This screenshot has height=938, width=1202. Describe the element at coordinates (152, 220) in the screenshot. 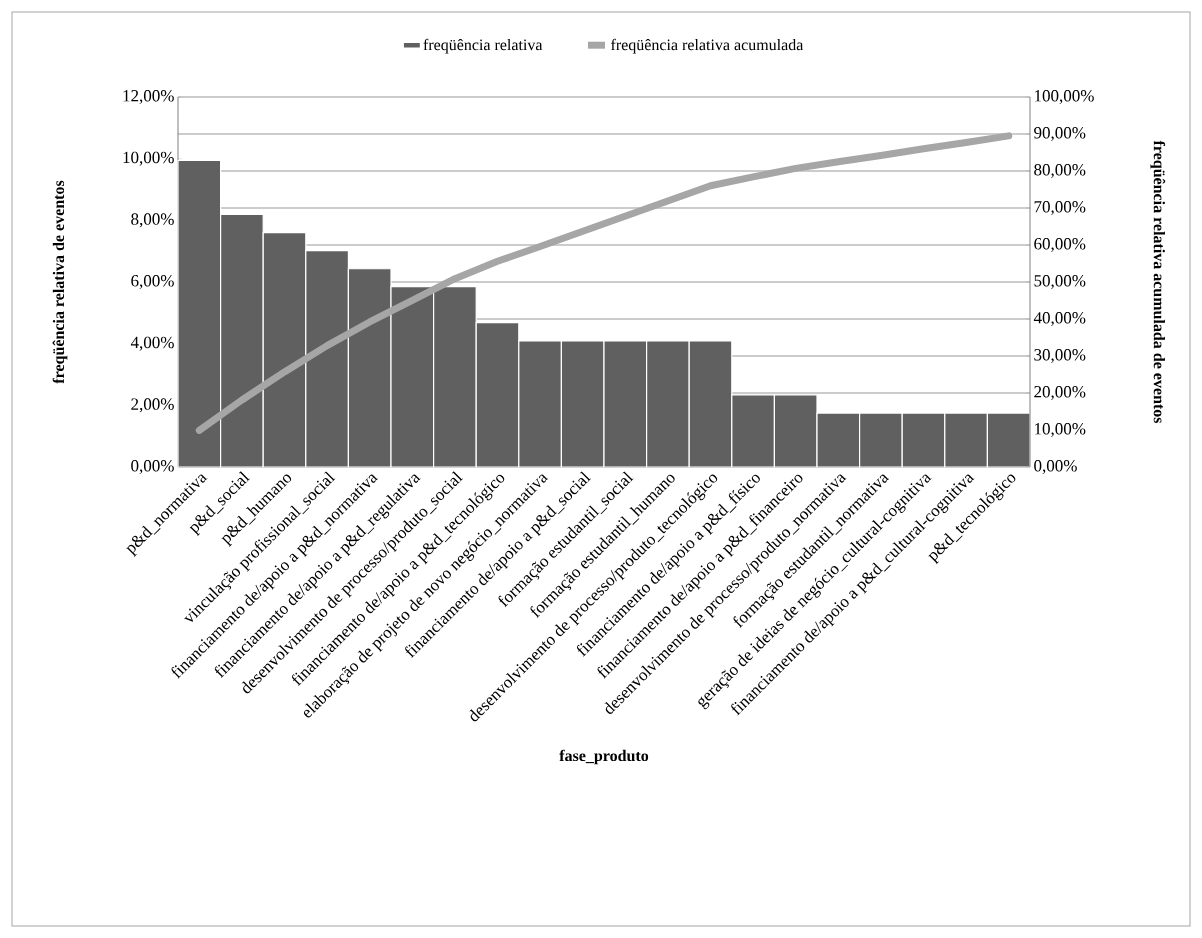

I see `y-tick-label: 8,00%` at that location.